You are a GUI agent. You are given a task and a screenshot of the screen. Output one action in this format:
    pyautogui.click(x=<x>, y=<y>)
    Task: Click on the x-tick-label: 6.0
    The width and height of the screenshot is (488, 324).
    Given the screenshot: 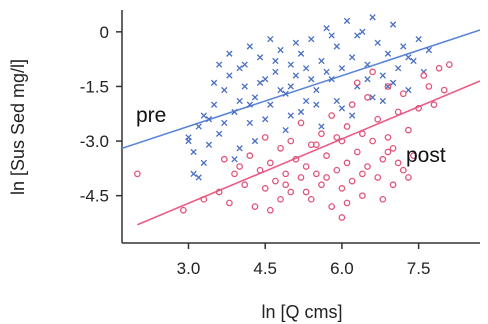 What is the action you would take?
    pyautogui.click(x=342, y=268)
    